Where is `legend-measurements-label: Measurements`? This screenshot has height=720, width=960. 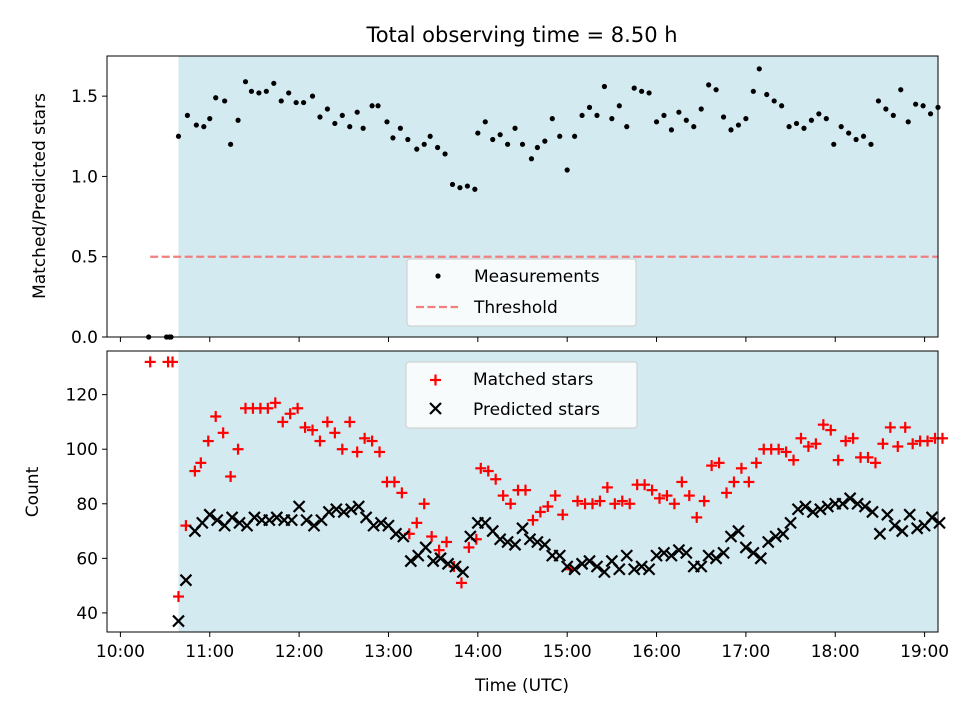 legend-measurements-label: Measurements is located at coordinates (537, 277).